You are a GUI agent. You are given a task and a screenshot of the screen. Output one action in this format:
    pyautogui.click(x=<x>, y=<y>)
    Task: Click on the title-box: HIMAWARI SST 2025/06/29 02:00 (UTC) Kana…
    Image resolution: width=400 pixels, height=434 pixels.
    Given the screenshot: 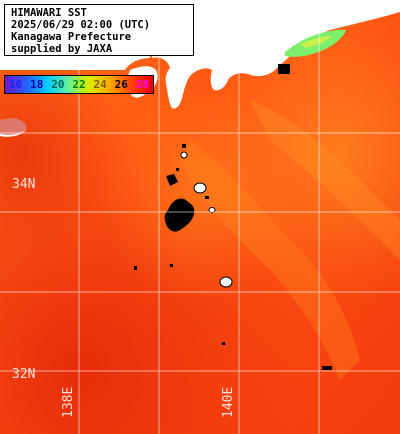 What is the action you would take?
    pyautogui.click(x=99, y=30)
    